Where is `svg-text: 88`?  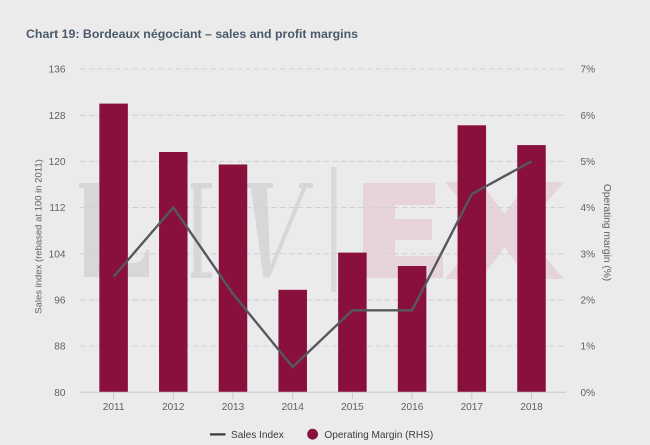 svg-text: 88 is located at coordinates (60, 347).